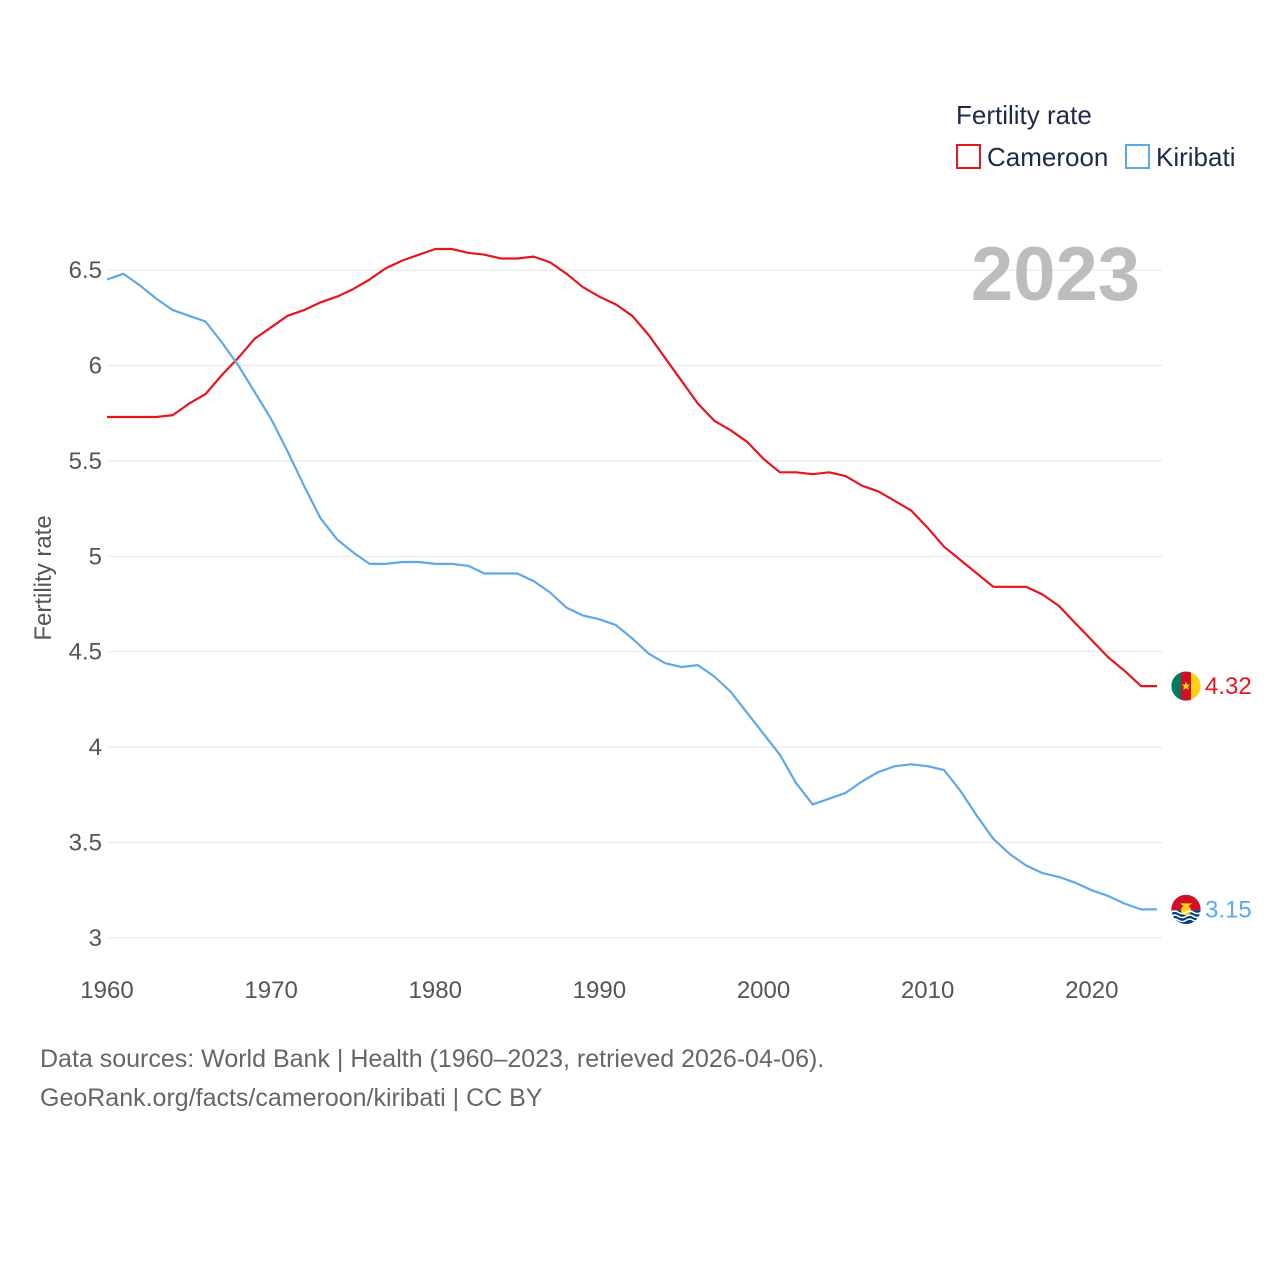  What do you see at coordinates (95, 938) in the screenshot?
I see `y-tick-label: 3` at bounding box center [95, 938].